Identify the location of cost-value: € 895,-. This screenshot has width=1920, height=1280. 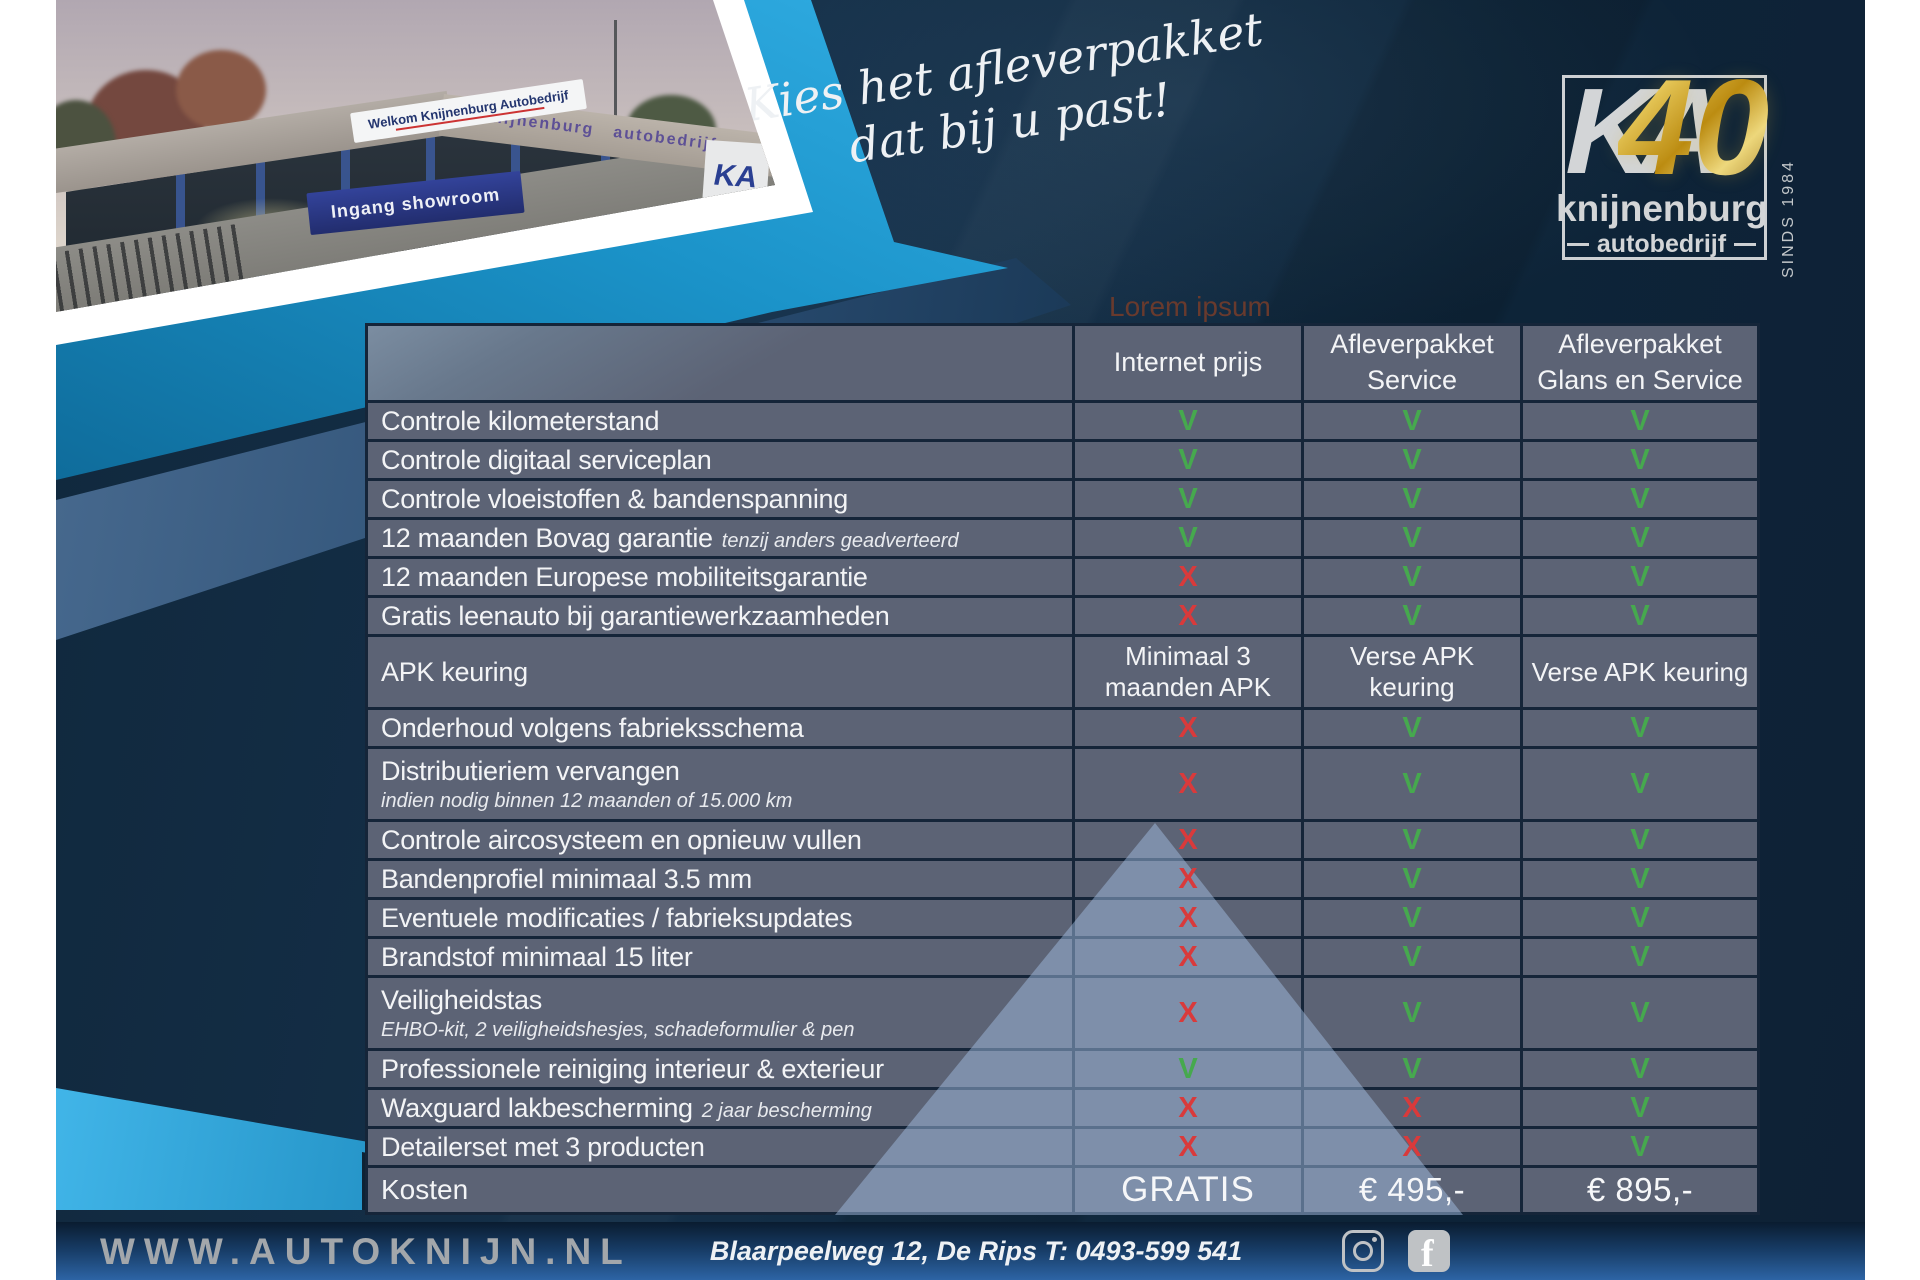
(1640, 1189).